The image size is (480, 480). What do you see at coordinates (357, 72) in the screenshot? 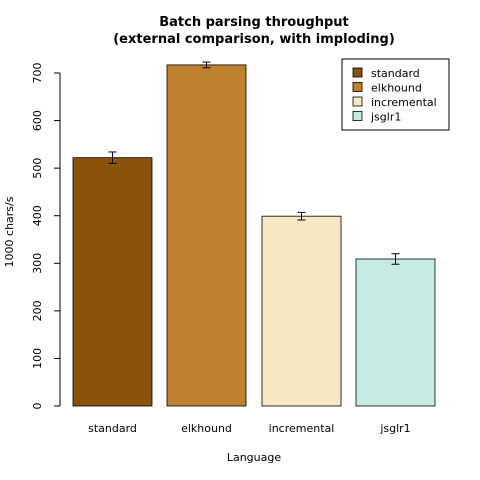
I see `legend-swatch-standard` at bounding box center [357, 72].